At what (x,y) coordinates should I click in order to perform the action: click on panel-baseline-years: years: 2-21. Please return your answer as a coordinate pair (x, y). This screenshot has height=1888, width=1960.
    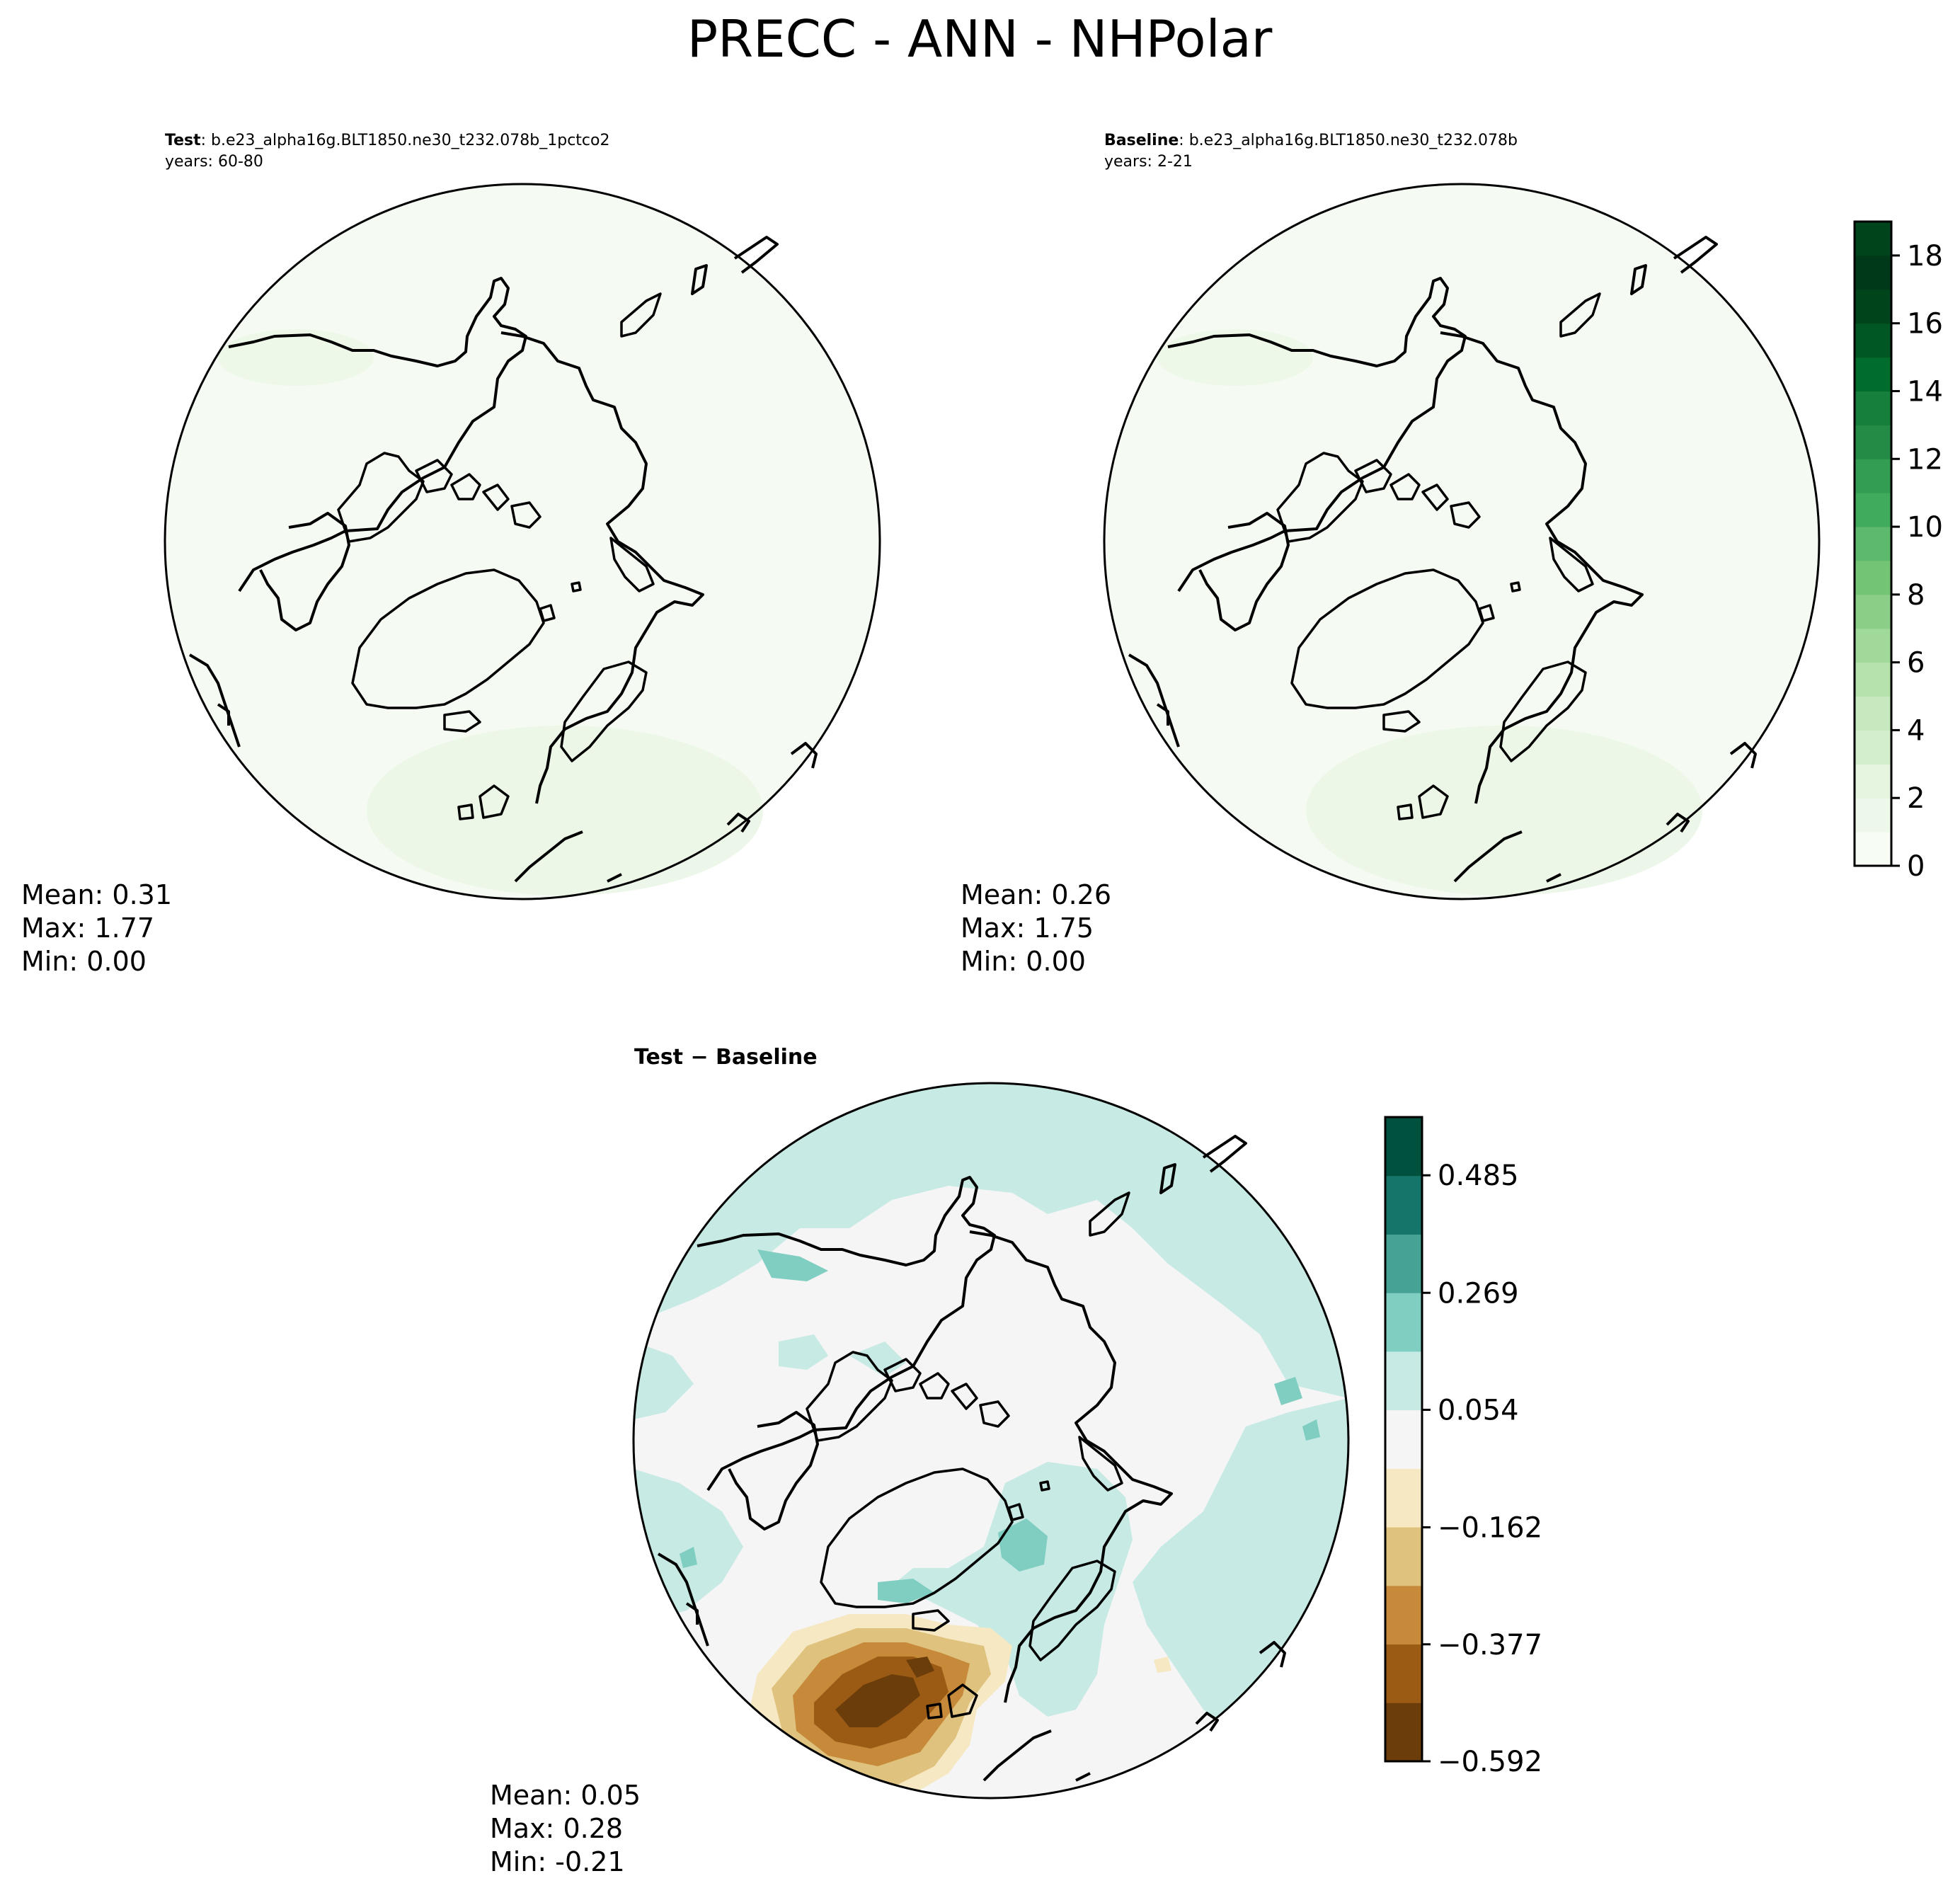
    Looking at the image, I should click on (1148, 162).